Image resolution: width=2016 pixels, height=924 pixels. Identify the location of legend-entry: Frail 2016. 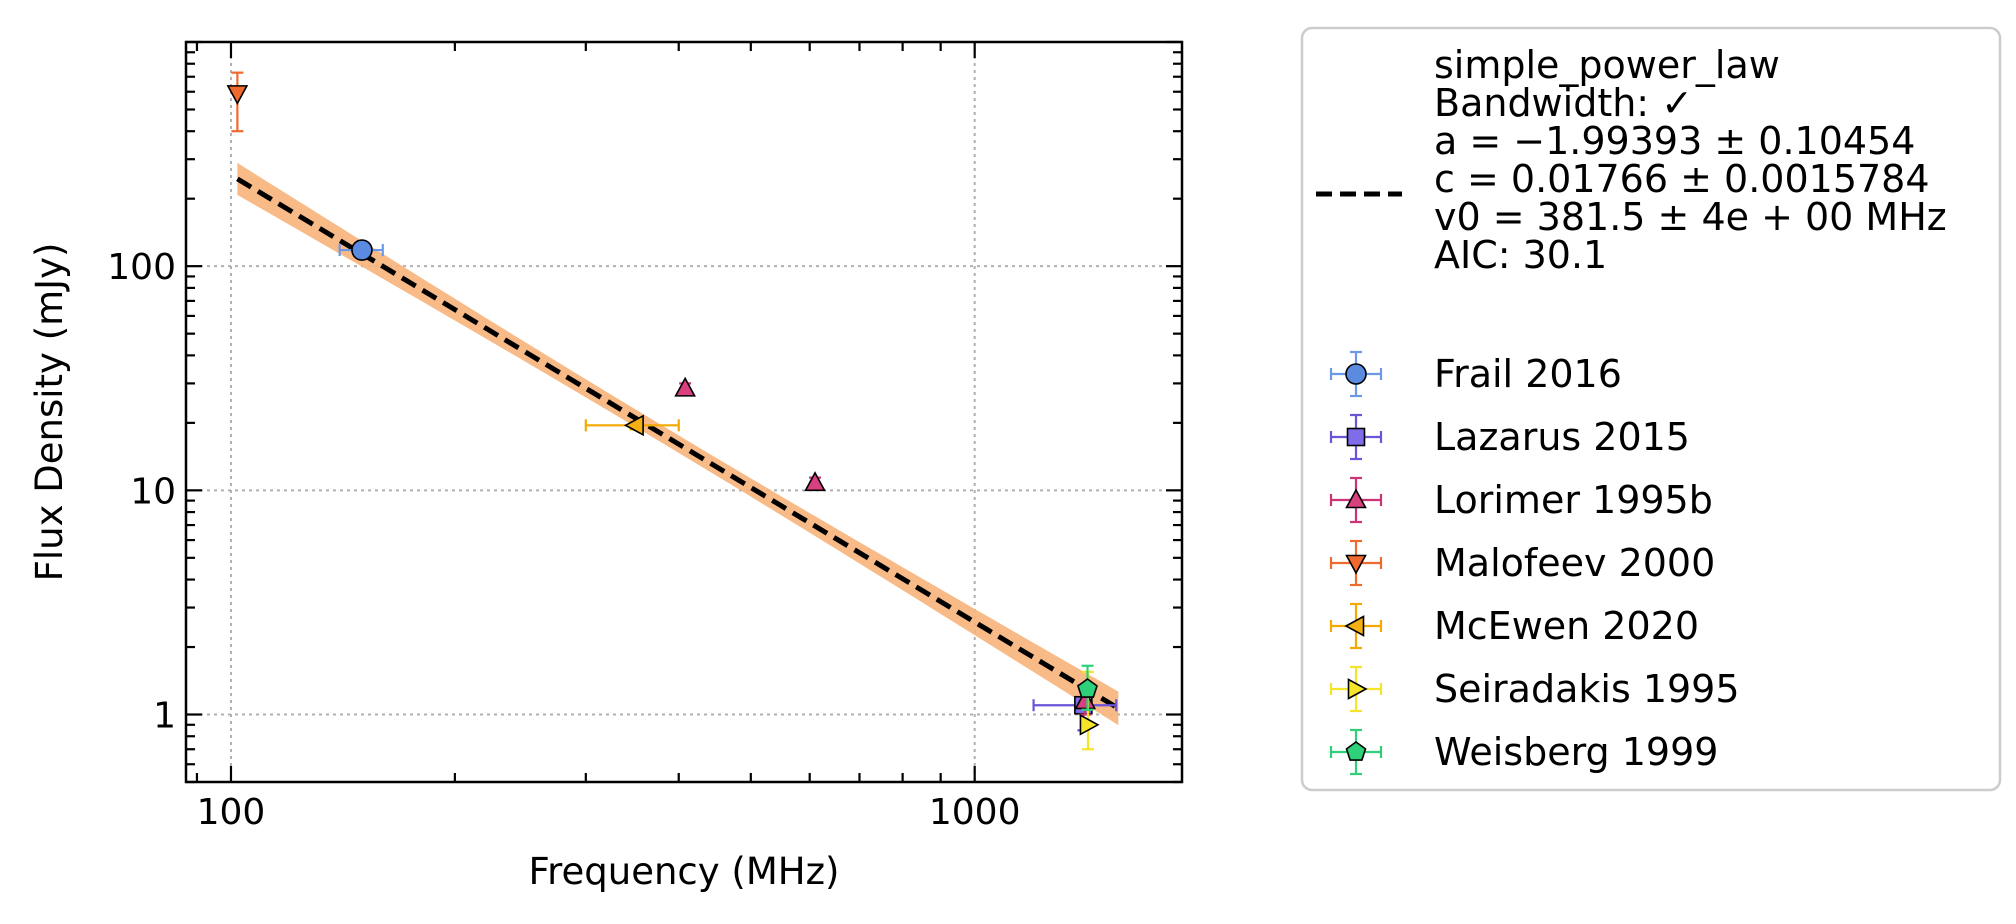
(1475, 374).